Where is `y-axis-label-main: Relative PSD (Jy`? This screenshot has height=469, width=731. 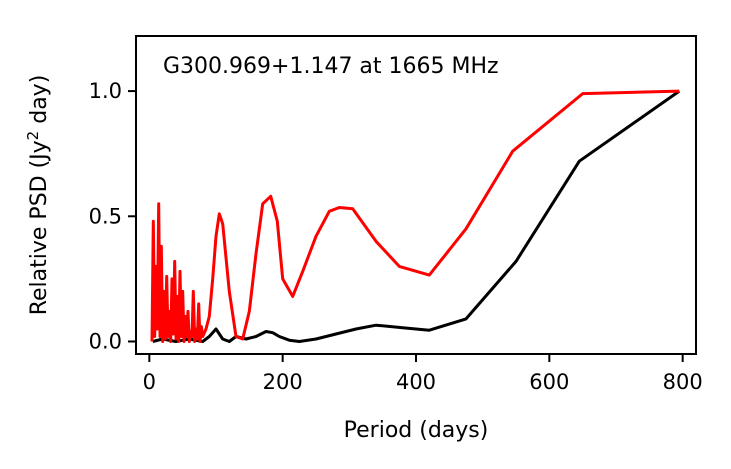 y-axis-label-main: Relative PSD (Jy is located at coordinates (39, 227).